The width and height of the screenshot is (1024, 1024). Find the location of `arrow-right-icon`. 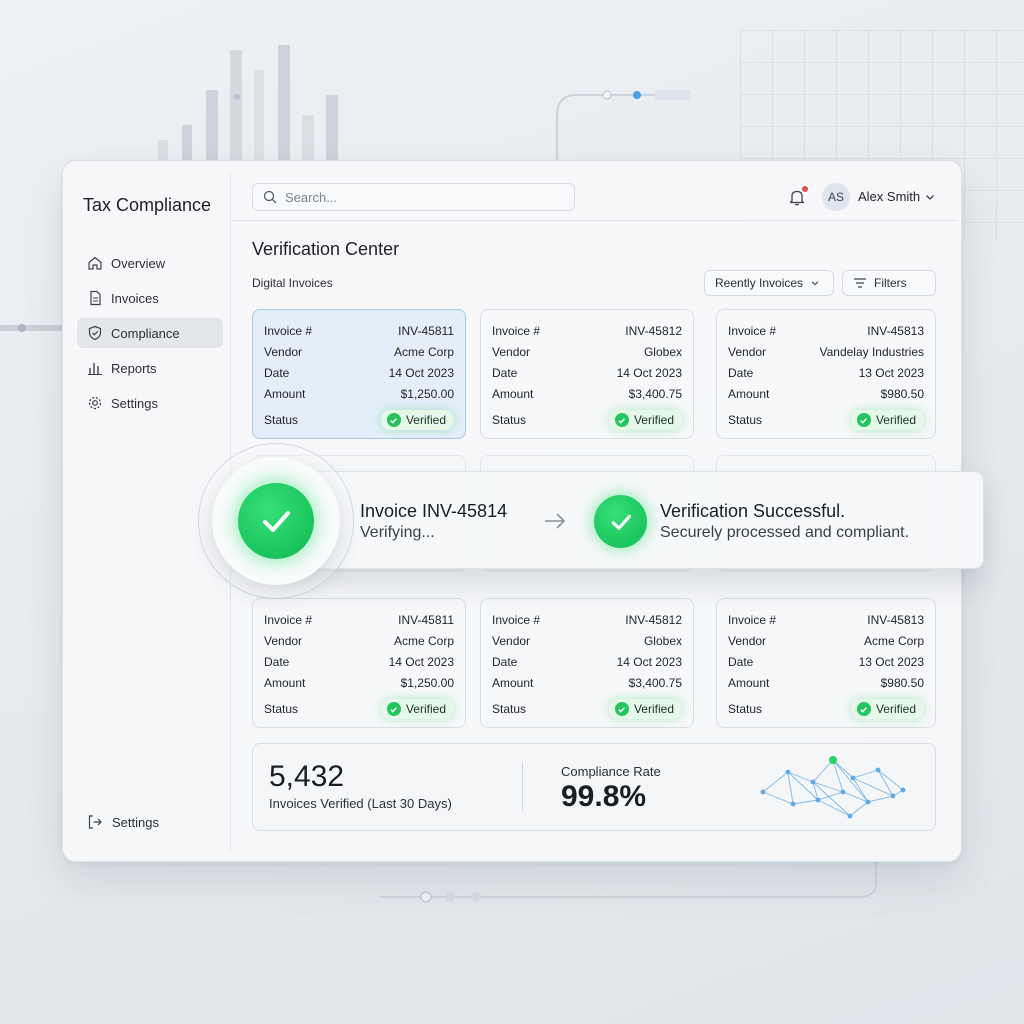

arrow-right-icon is located at coordinates (555, 521).